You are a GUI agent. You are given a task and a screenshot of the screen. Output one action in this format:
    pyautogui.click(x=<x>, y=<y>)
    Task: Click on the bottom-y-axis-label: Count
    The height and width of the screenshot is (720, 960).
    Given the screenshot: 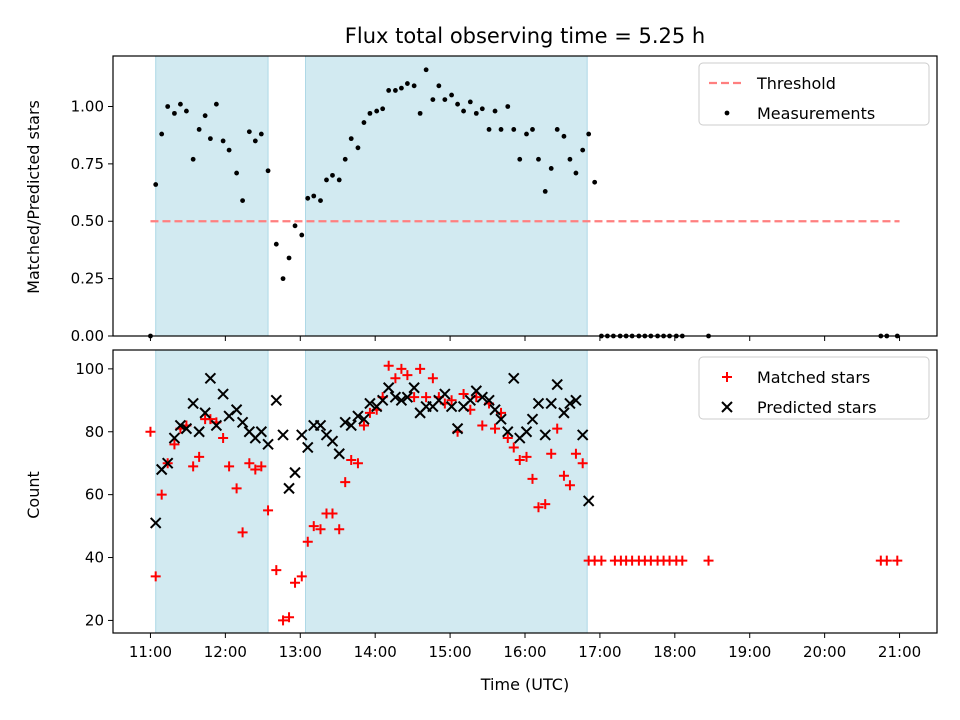 What is the action you would take?
    pyautogui.click(x=33, y=495)
    